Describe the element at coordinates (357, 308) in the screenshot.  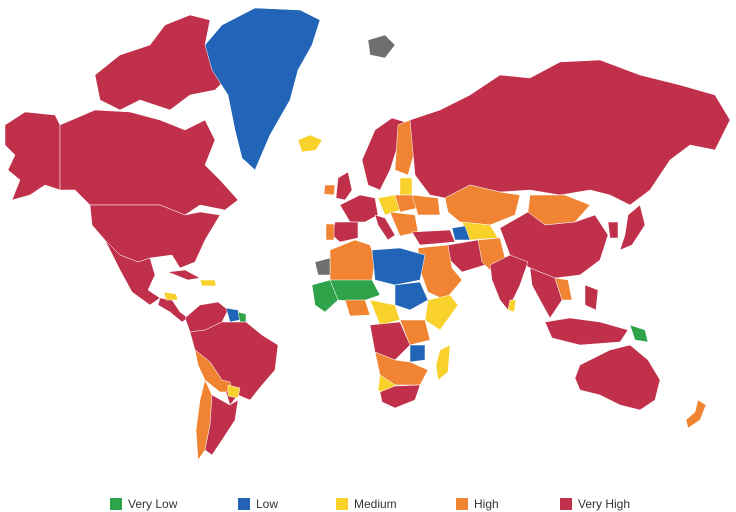
I see `region-west-africa-high` at that location.